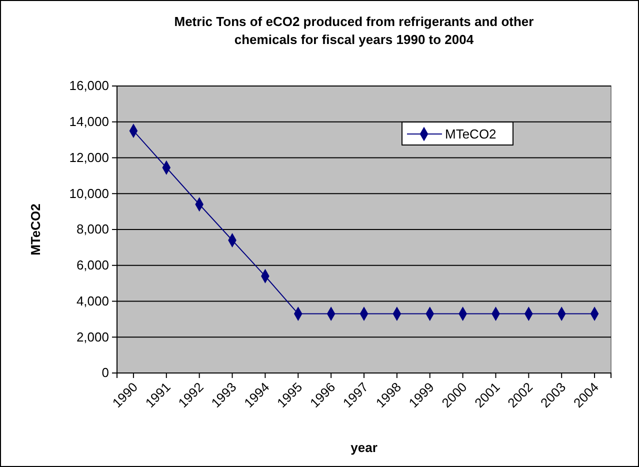 The width and height of the screenshot is (639, 467). Describe the element at coordinates (89, 193) in the screenshot. I see `y-tick-label: 10,000` at that location.